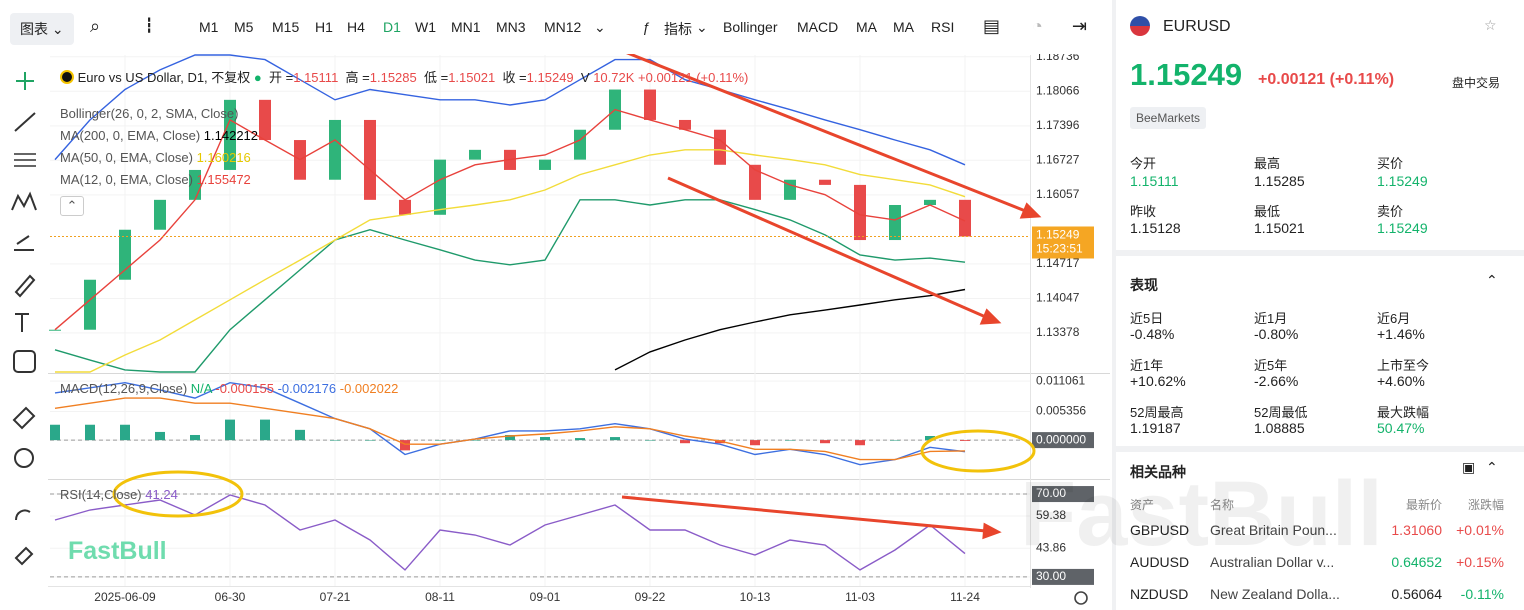  I want to click on ma-value: 1.160216, so click(223, 157).